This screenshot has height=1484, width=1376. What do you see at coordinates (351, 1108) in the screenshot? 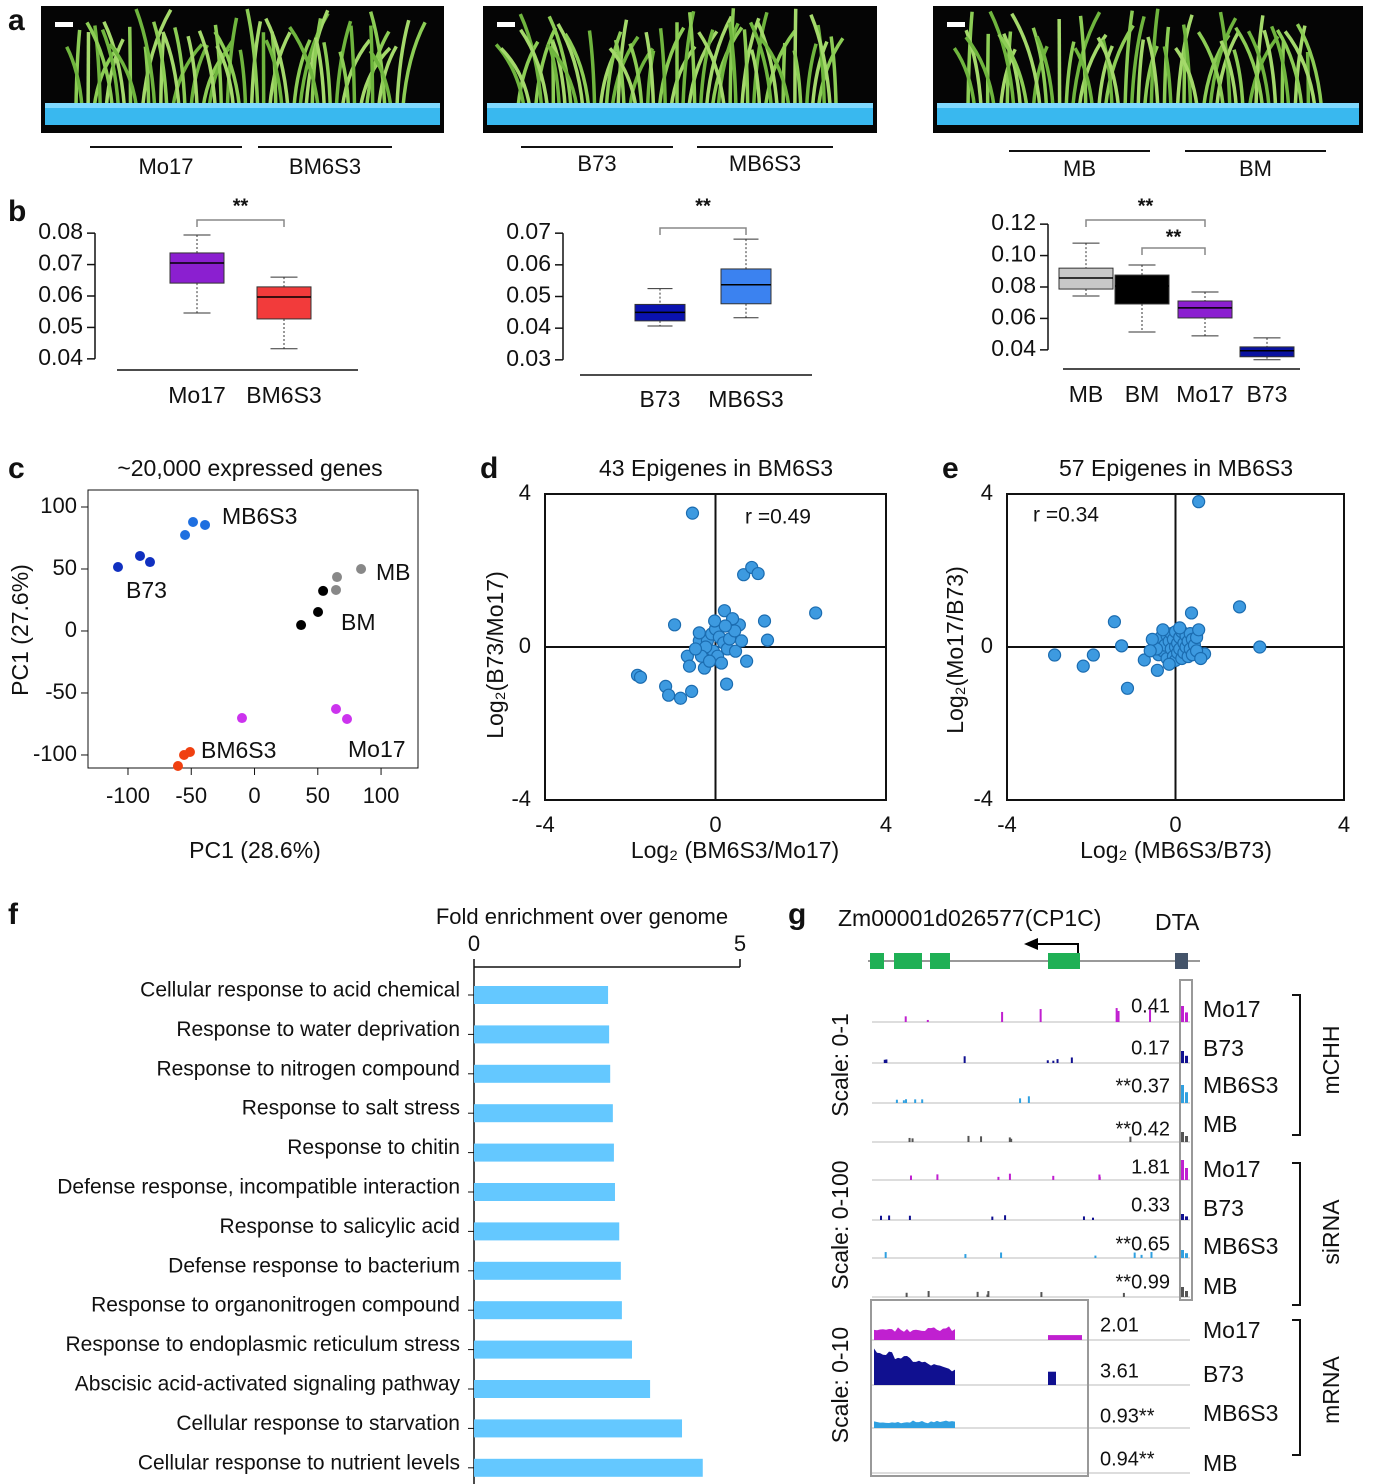
I see `category-label: Response to salt stress` at bounding box center [351, 1108].